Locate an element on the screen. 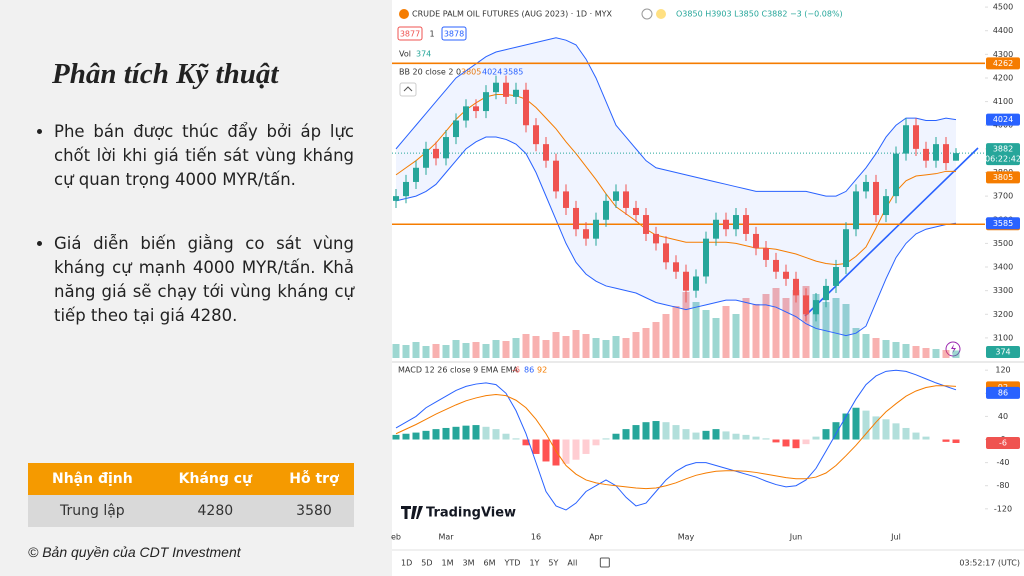  calendar-icon is located at coordinates (604, 562).